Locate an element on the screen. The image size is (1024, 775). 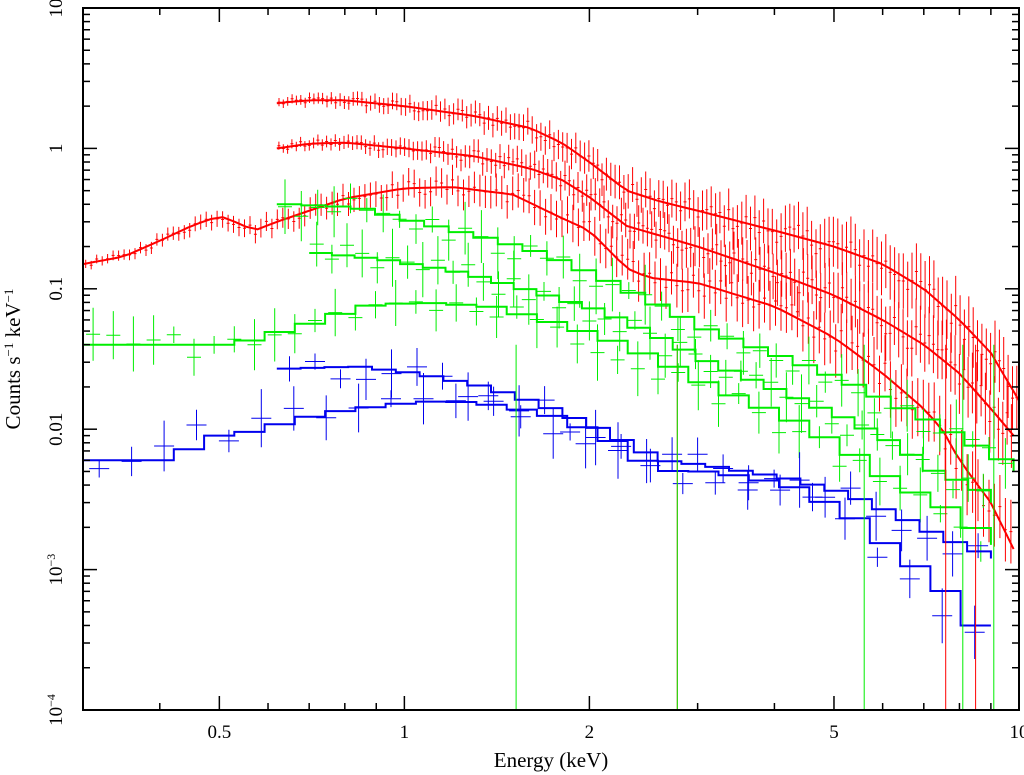
y-axis-title-base: Counts s is located at coordinates (13, 393).